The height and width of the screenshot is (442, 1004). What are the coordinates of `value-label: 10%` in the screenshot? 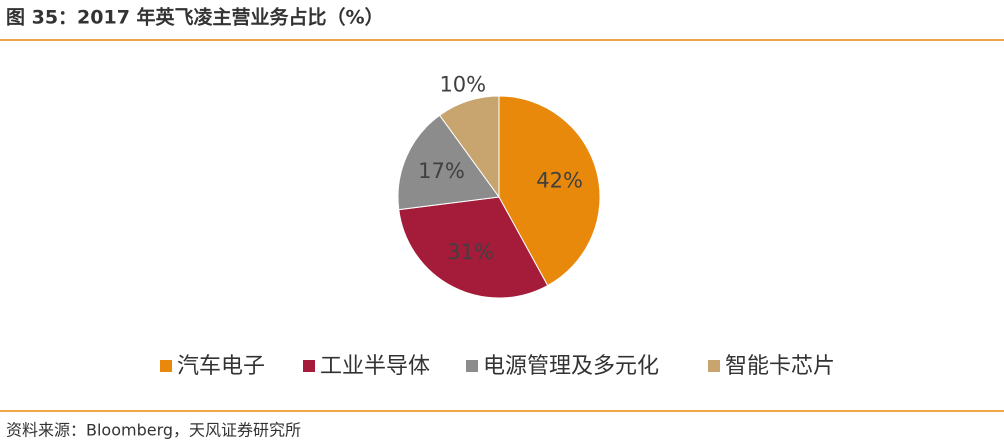 It's located at (462, 85).